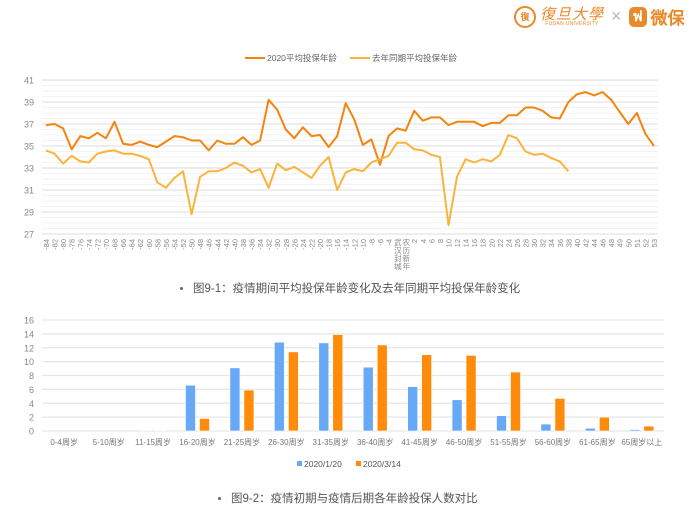 The height and width of the screenshot is (522, 700). What do you see at coordinates (106, 244) in the screenshot?
I see `x-tick-label: -70` at bounding box center [106, 244].